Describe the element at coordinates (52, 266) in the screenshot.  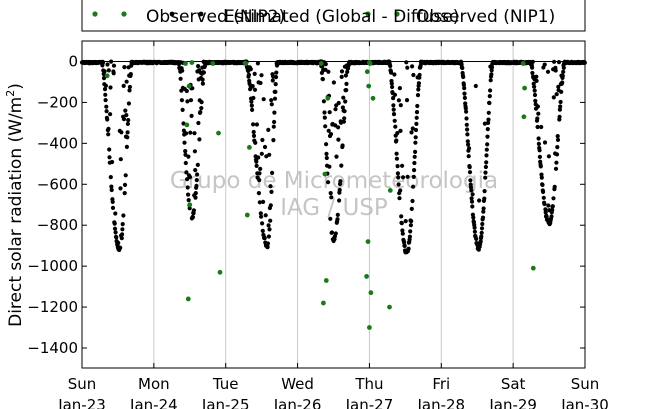
I see `y-tick-label: −1000` at that location.